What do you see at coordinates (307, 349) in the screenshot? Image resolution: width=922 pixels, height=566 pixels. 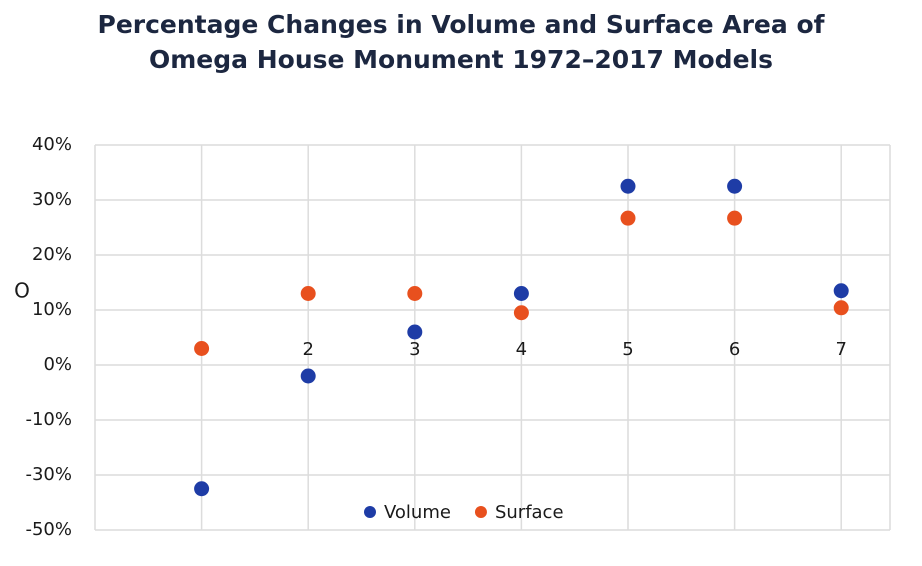 I see `x-tick-label: 2` at bounding box center [307, 349].